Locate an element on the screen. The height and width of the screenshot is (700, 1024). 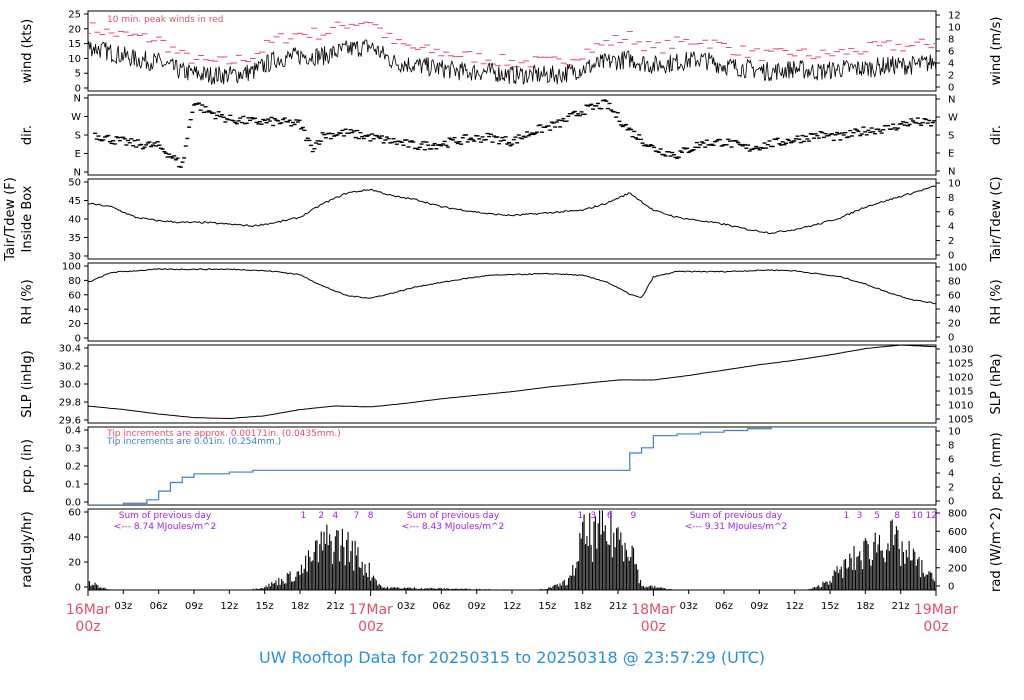
humidity-left-tick-label: 40 is located at coordinates (74, 310).